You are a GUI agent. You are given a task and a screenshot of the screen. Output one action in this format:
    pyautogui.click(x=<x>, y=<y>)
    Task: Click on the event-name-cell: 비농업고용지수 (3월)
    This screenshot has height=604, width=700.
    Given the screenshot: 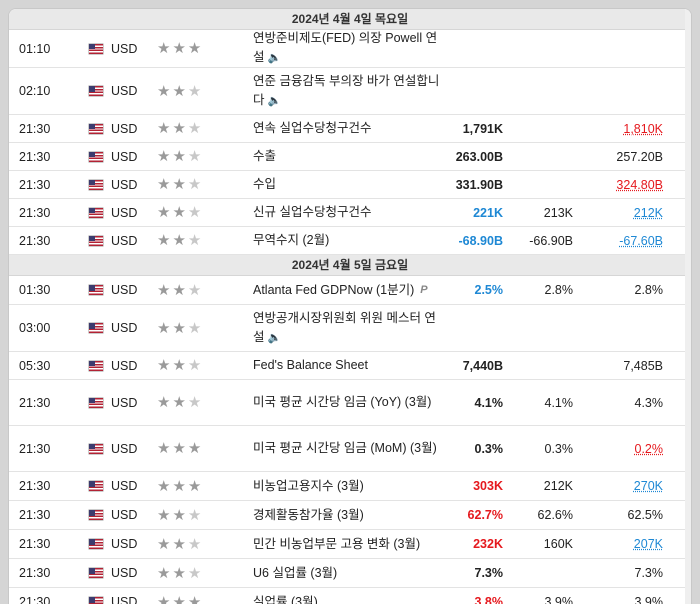 What is the action you would take?
    pyautogui.click(x=348, y=486)
    